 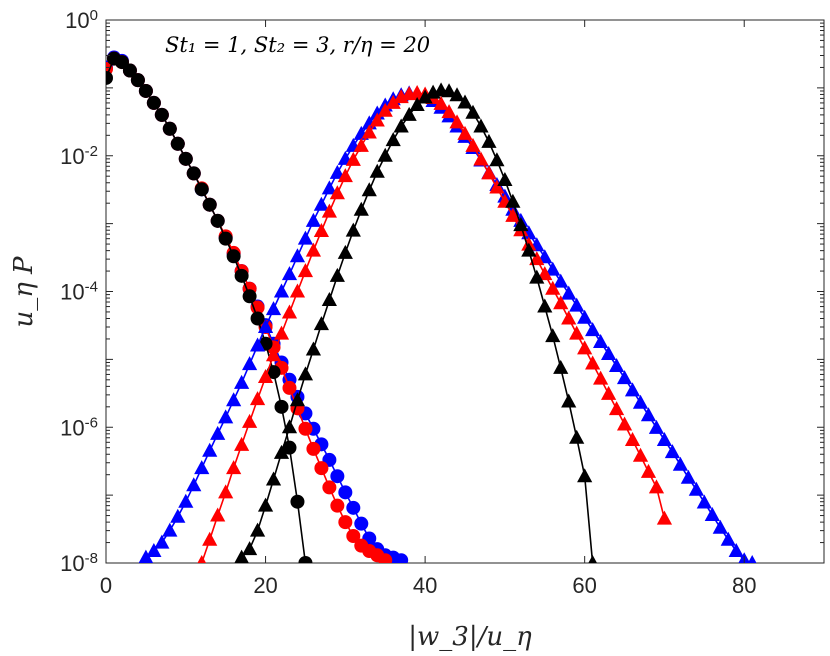 I want to click on y-tick-label: 10⁻², so click(x=79, y=155).